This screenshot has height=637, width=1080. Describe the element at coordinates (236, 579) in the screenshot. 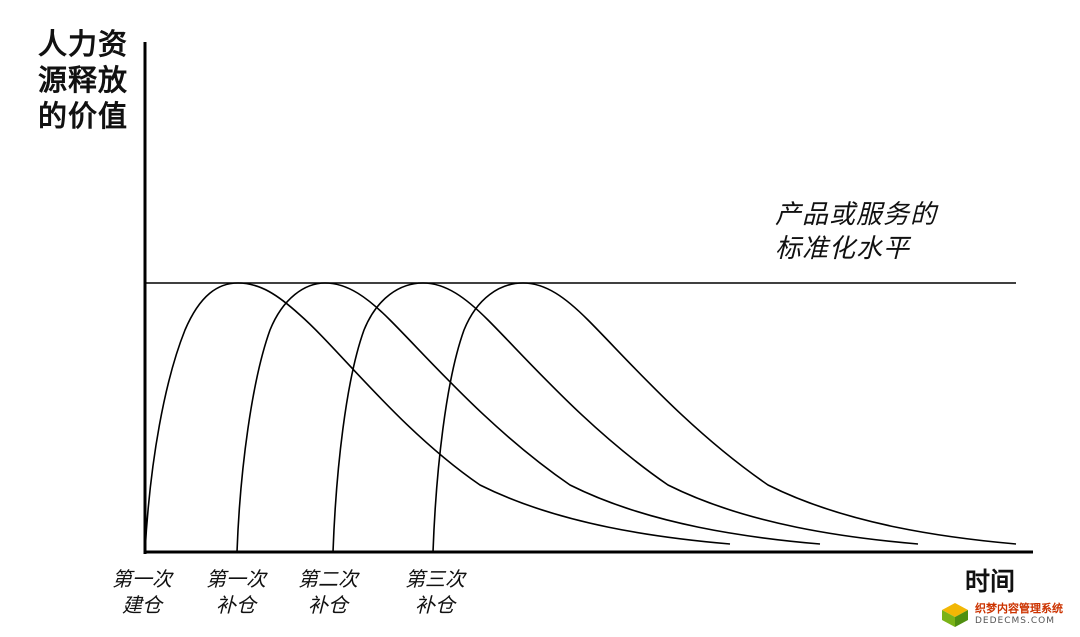

I see `tick-first-top-up-line-1: 第一次` at that location.